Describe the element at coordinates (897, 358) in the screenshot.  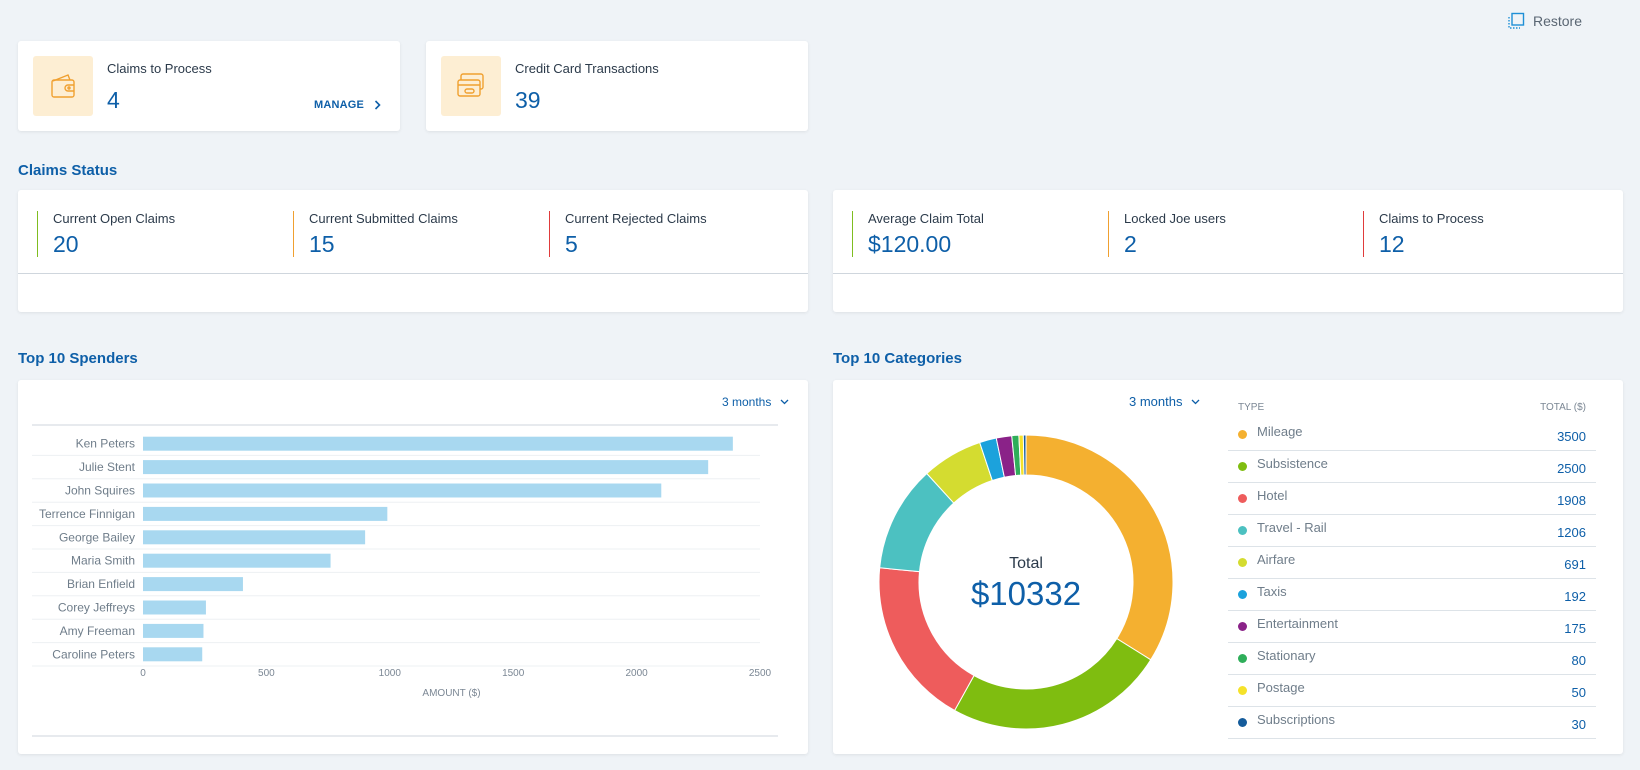
I see `top-categories-title: Top 10 Categories` at that location.